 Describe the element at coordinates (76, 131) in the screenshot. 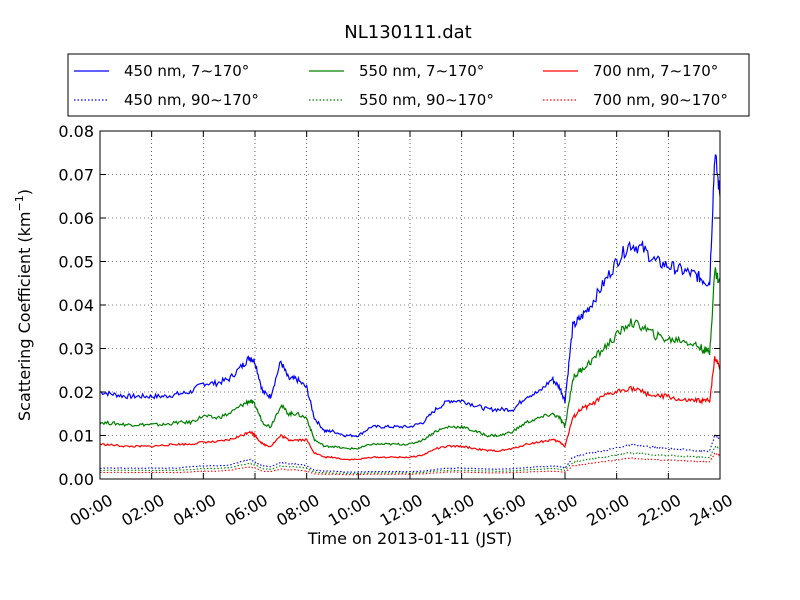

I see `y-tick-label: 0.08` at that location.